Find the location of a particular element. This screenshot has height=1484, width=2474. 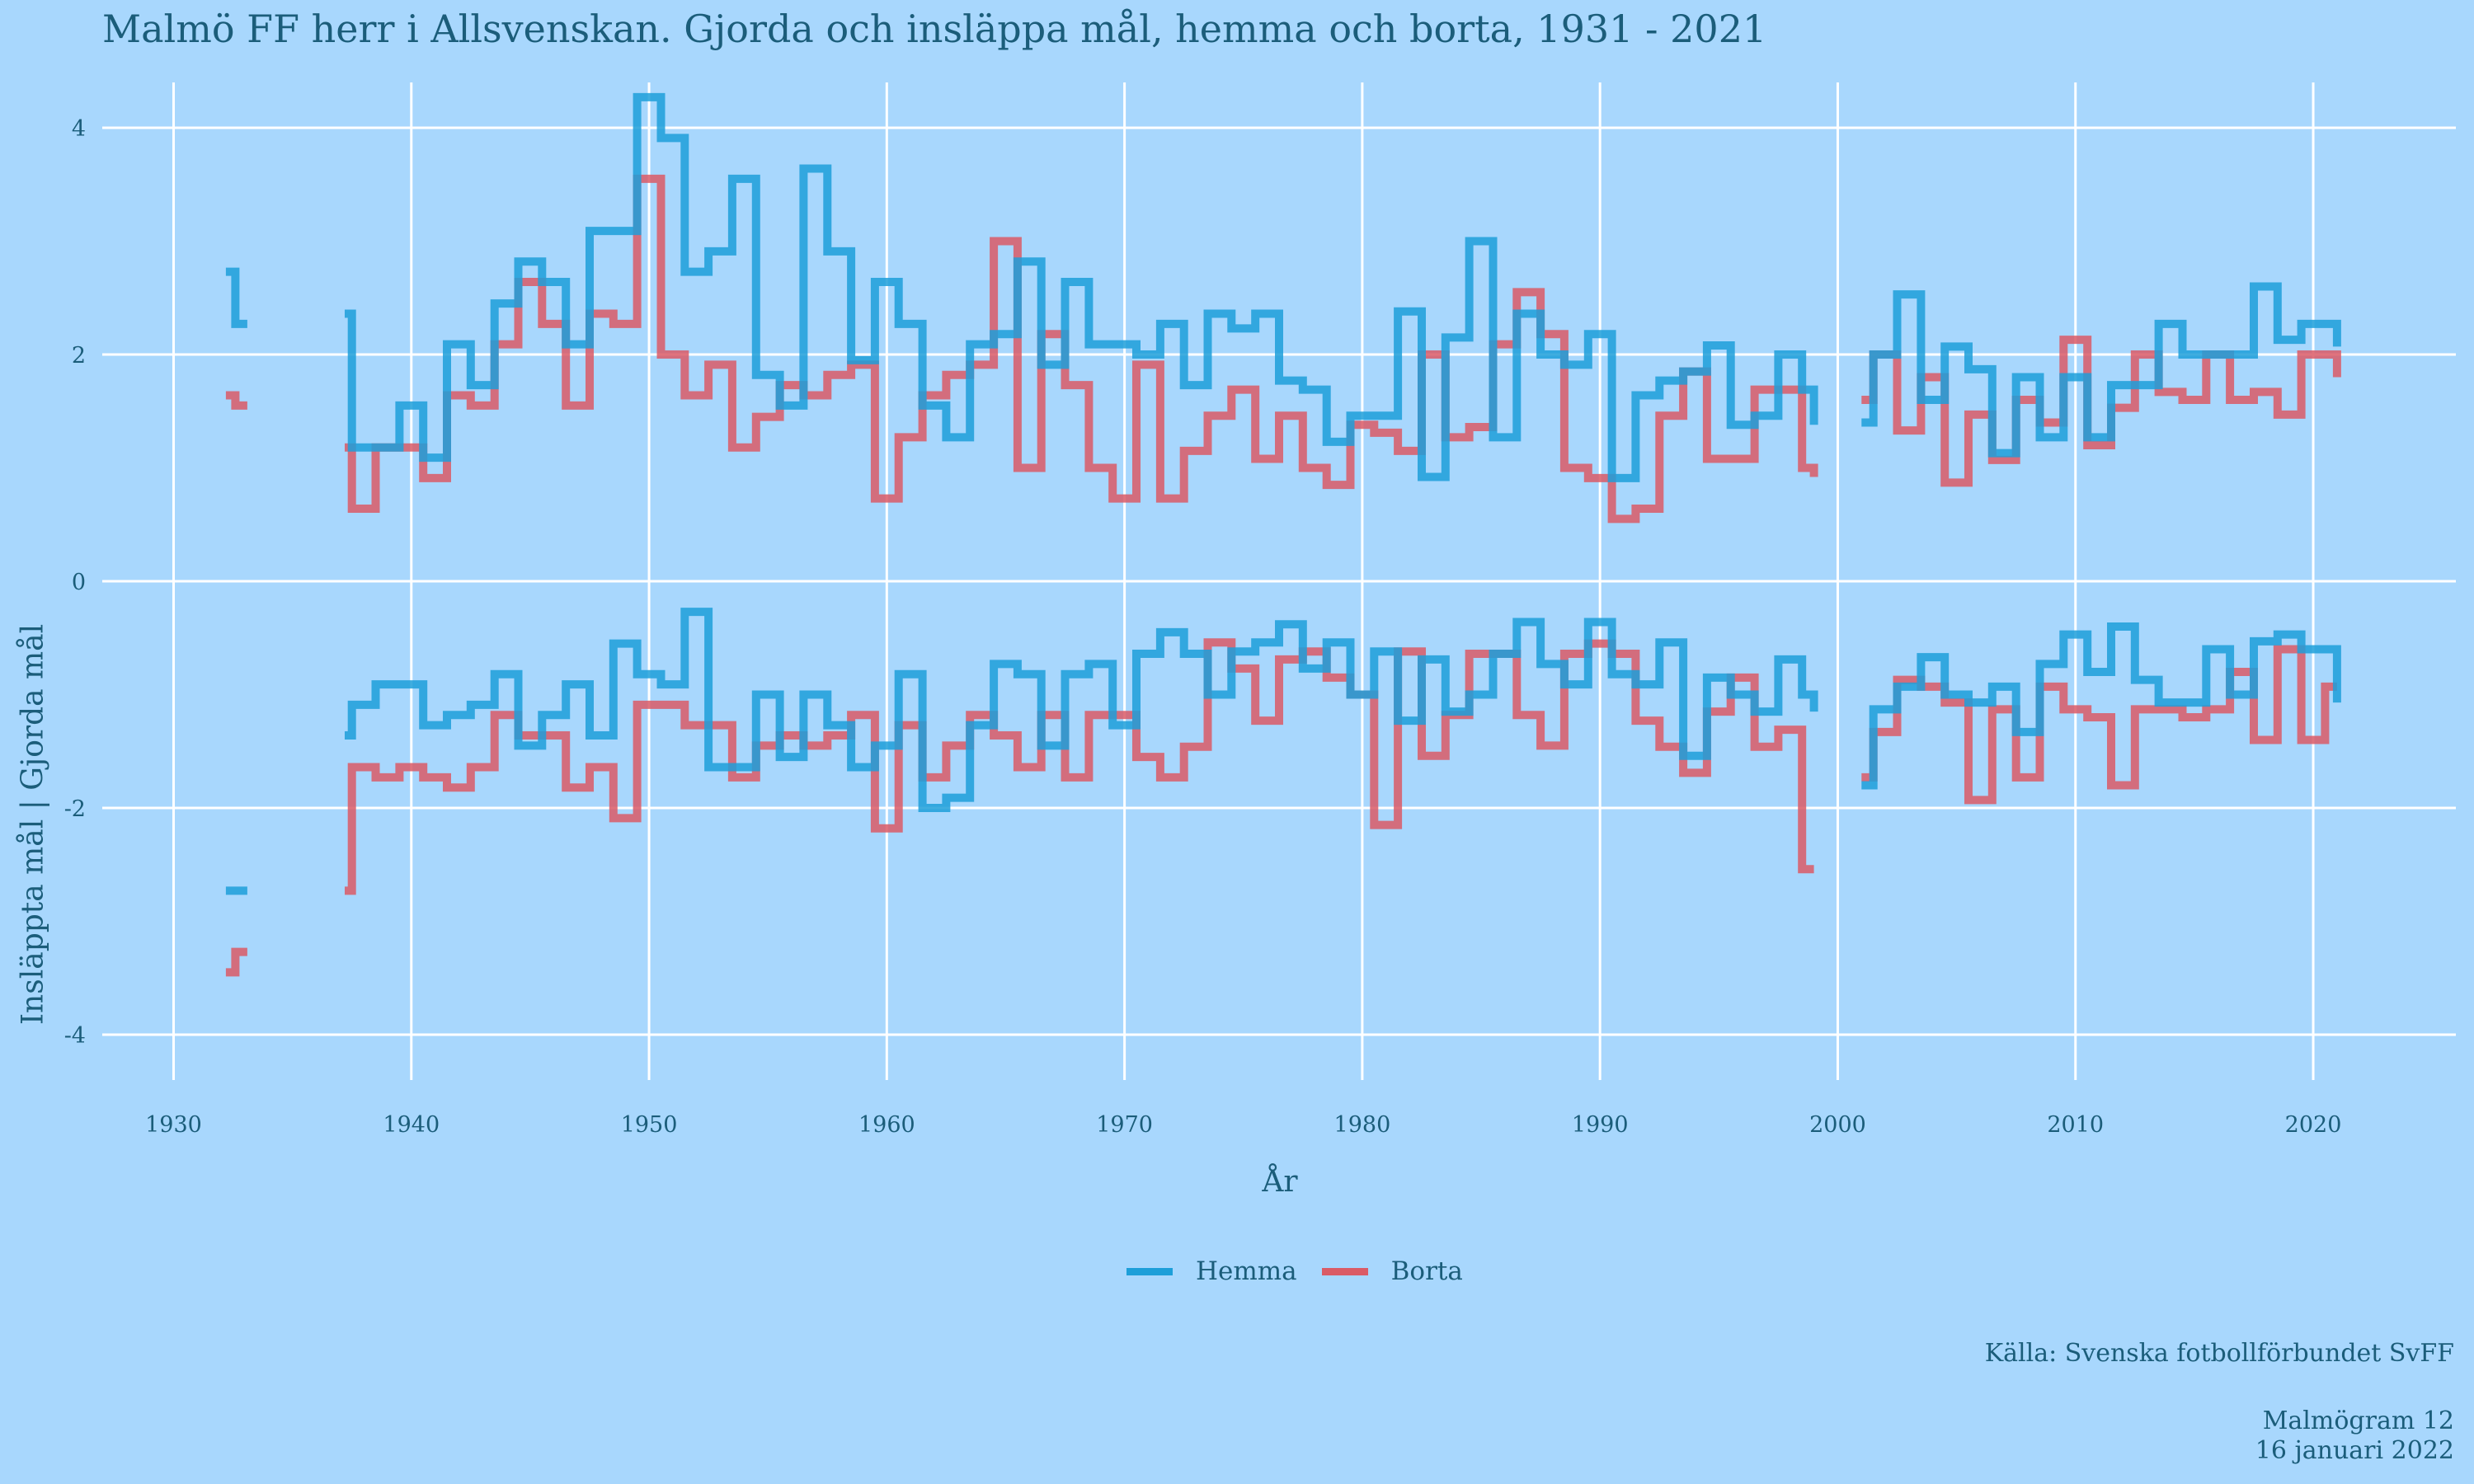

y-tick-label: 2 is located at coordinates (79, 356).